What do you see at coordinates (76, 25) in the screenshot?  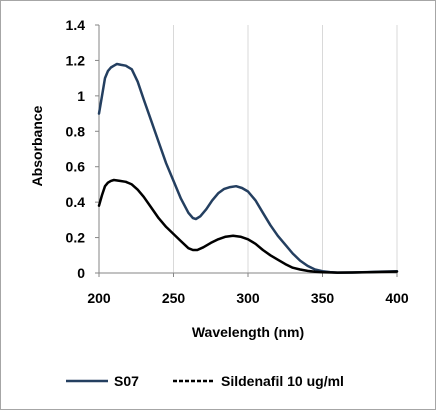 I see `y-tick-label: 1.4` at bounding box center [76, 25].